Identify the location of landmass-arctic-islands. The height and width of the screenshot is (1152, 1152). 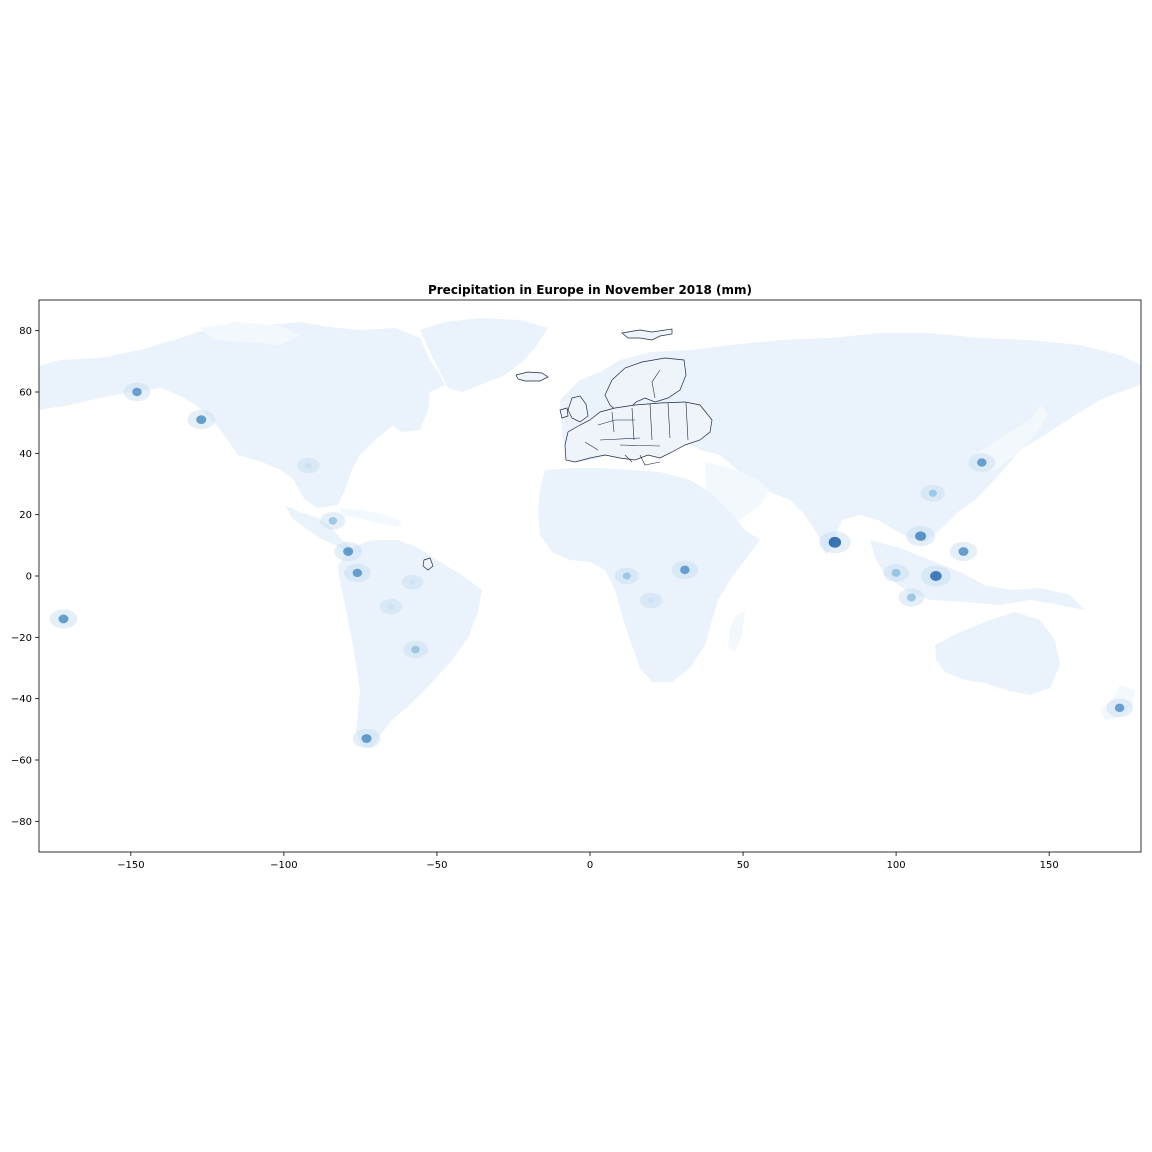
(250, 333).